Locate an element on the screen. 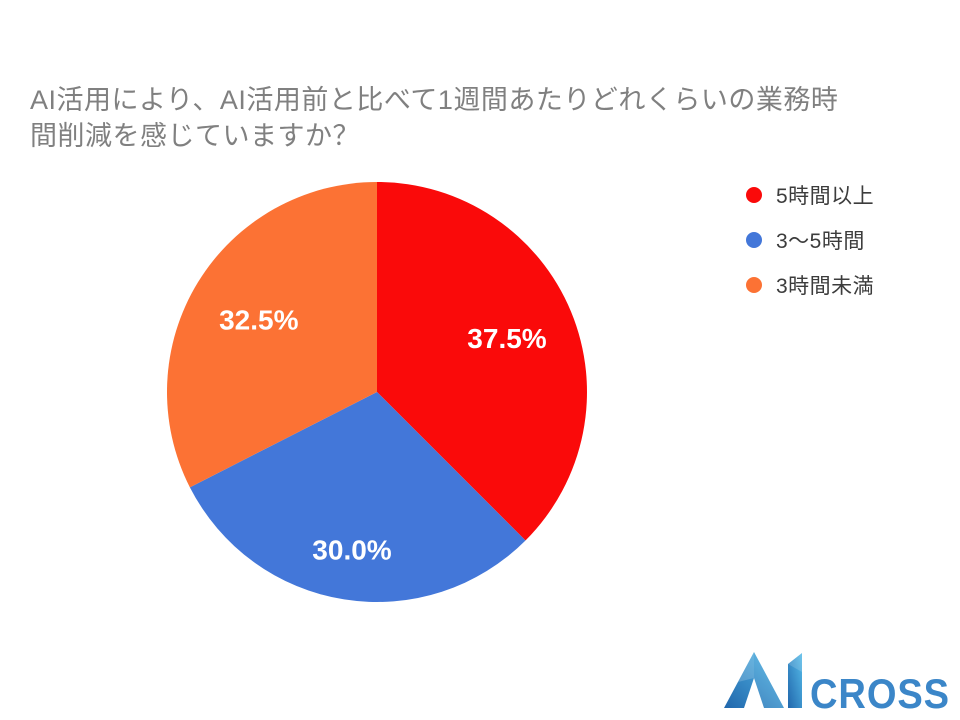 This screenshot has height=720, width=960. legend-label: 3〜5時間 is located at coordinates (820, 241).